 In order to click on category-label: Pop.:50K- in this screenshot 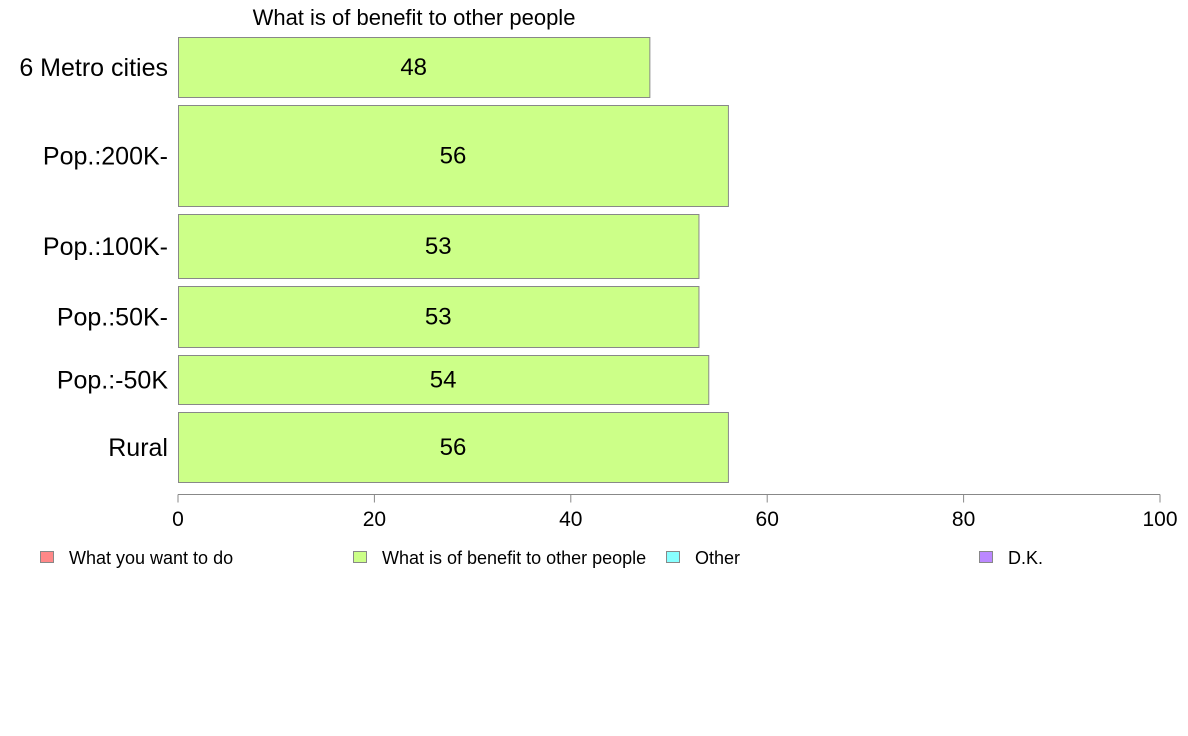, I will do `click(112, 318)`.